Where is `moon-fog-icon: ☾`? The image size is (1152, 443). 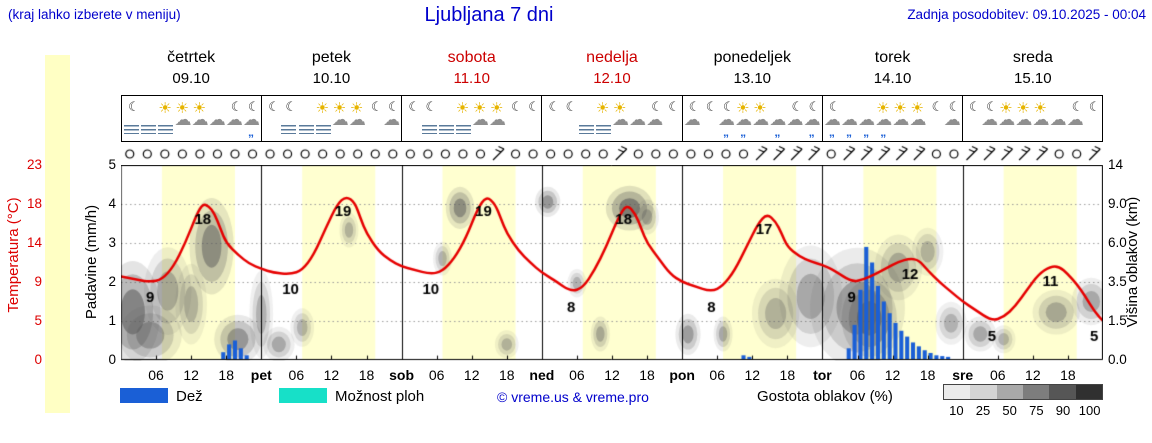 moon-fog-icon: ☾ is located at coordinates (132, 119).